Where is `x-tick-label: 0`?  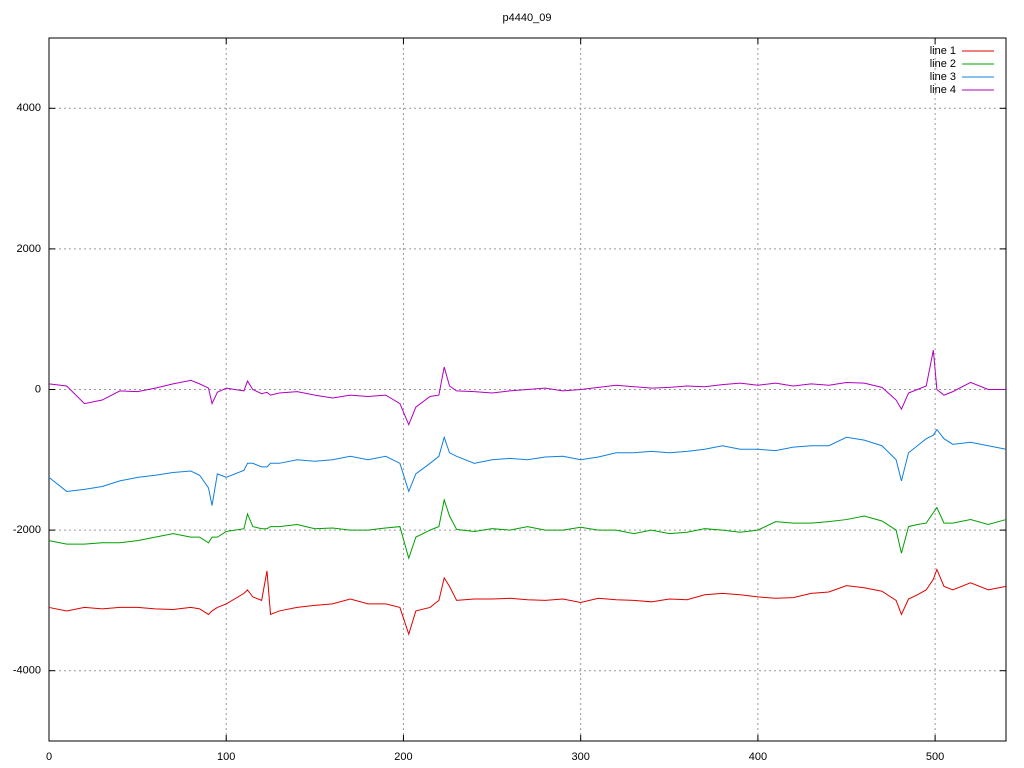
x-tick-label: 0 is located at coordinates (49, 757).